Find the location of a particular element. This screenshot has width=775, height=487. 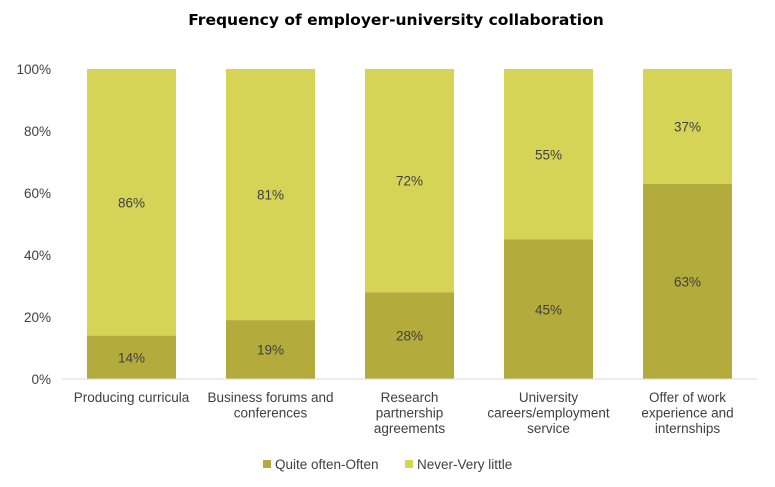

legend: Quite often-Often Never-Very little is located at coordinates (387, 464).